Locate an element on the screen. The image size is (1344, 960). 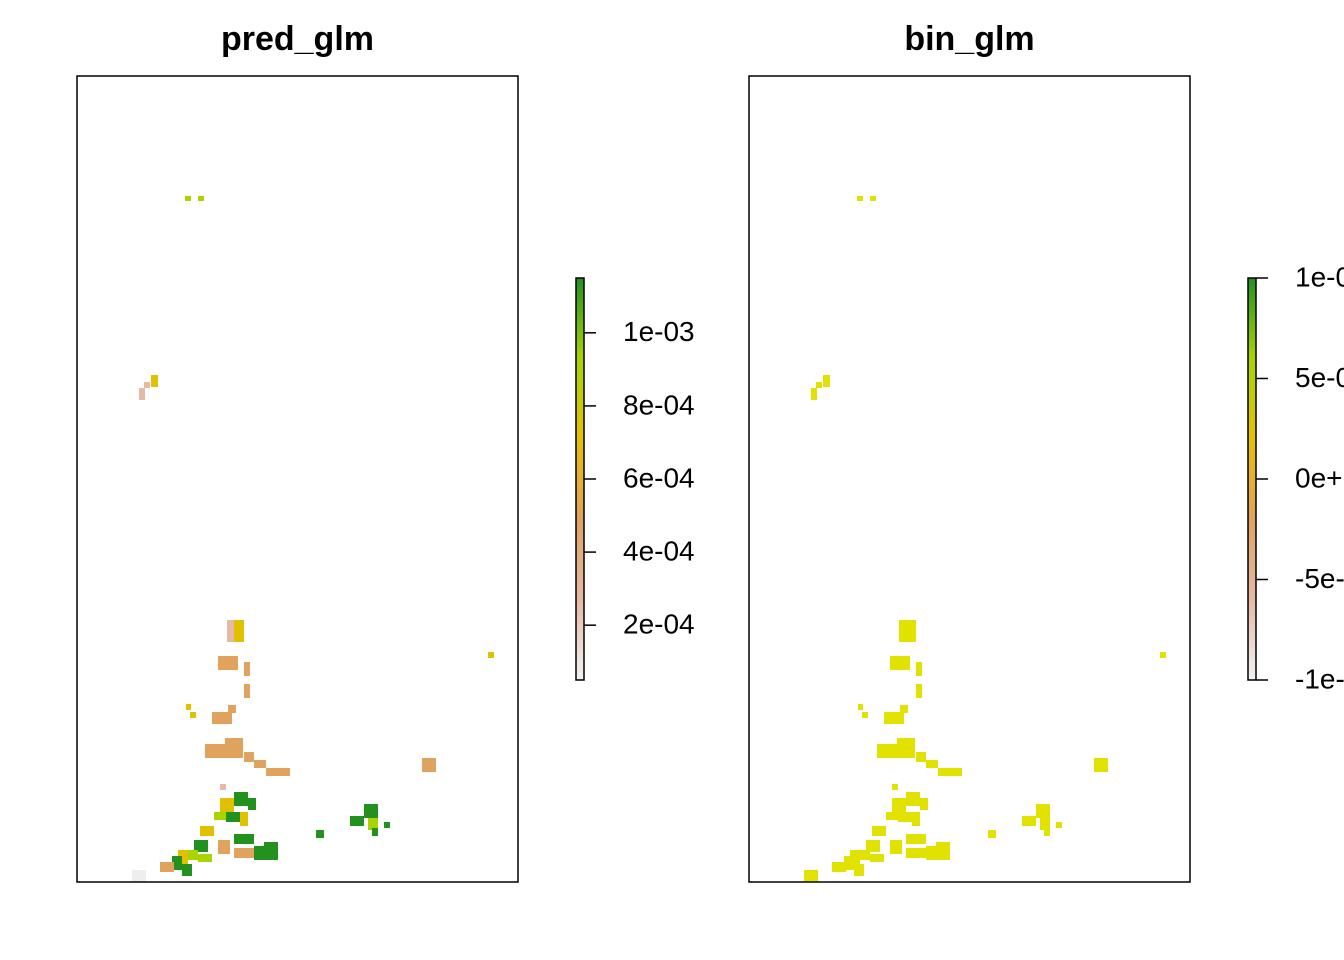
y-tick-label: 6e-04 is located at coordinates (659, 477).